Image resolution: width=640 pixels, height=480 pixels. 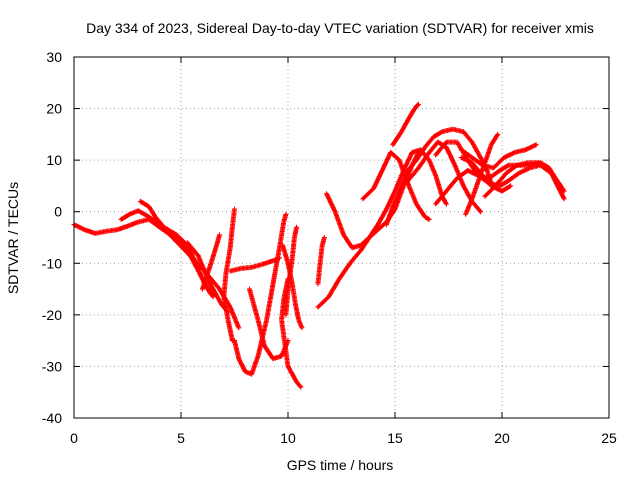 I want to click on y-tick-label: 30, so click(x=54, y=57).